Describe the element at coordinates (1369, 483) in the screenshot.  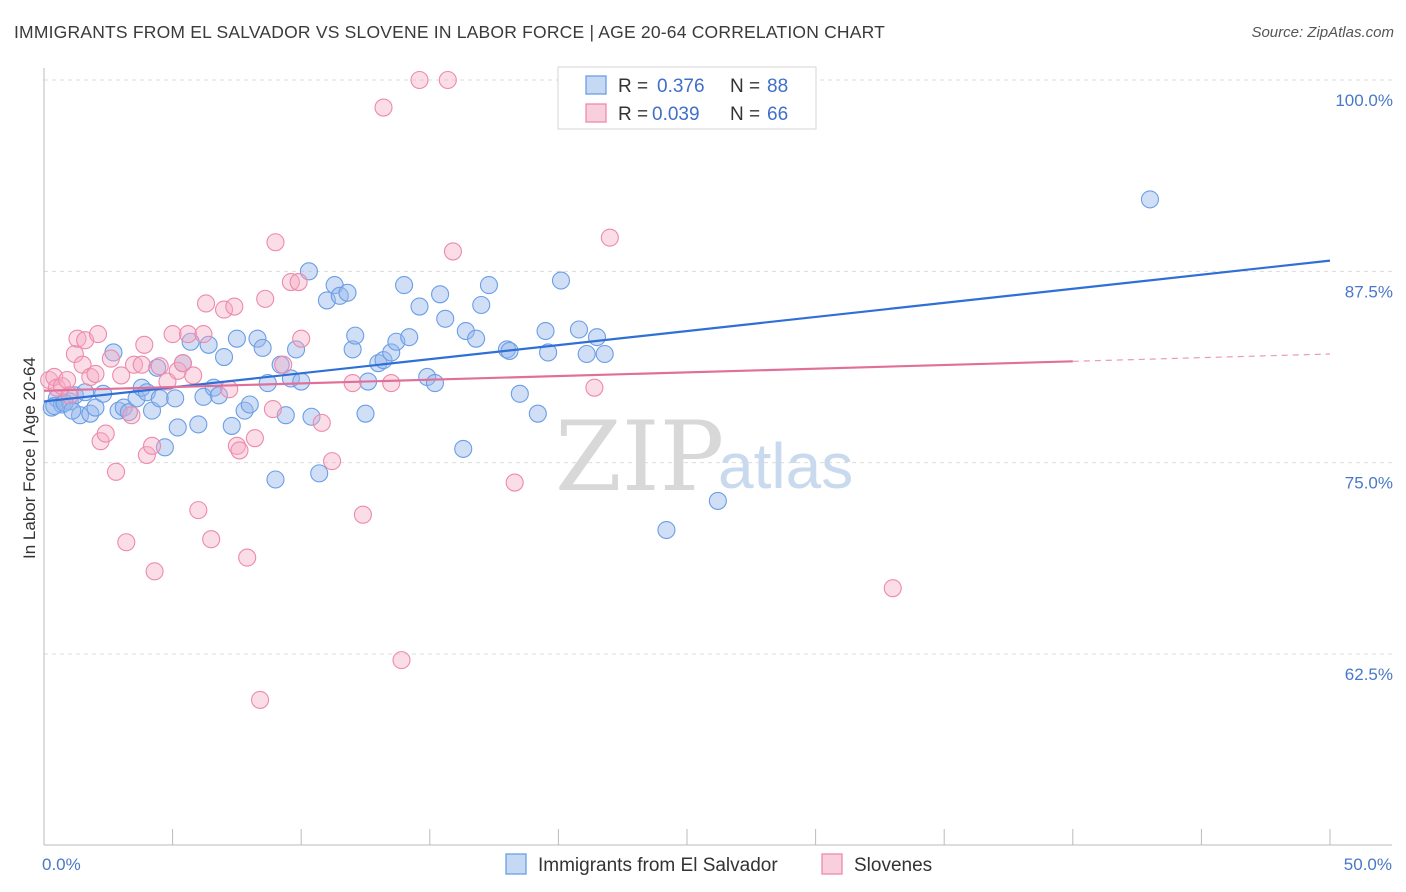
I see `y-tick-label: 75.0%` at that location.